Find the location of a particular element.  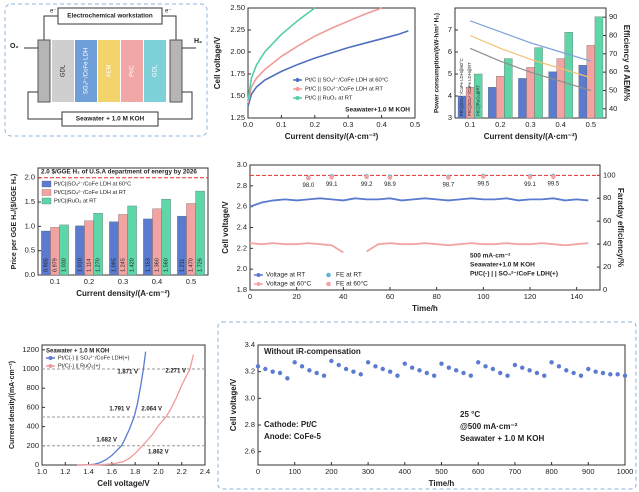

y-tick-label: 0 is located at coordinates (37, 464).